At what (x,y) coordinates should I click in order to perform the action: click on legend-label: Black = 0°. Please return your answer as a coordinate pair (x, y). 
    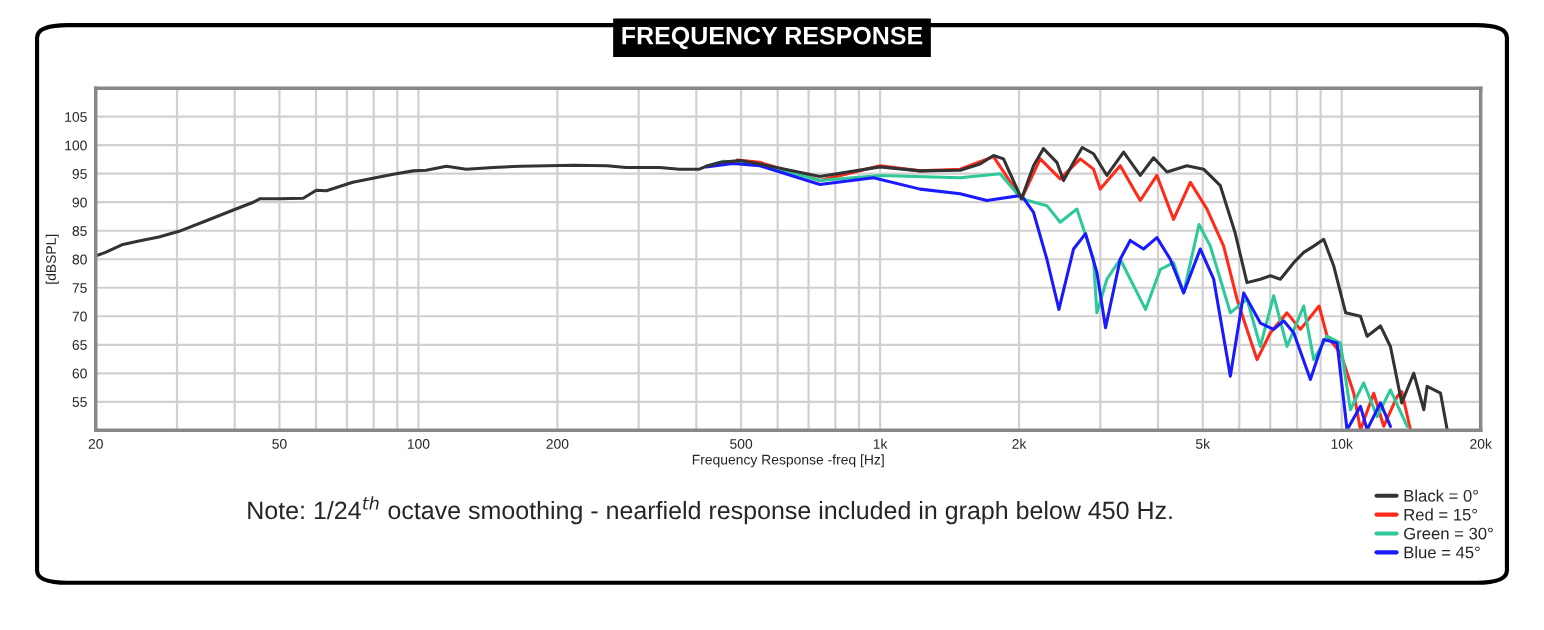
    Looking at the image, I should click on (1441, 495).